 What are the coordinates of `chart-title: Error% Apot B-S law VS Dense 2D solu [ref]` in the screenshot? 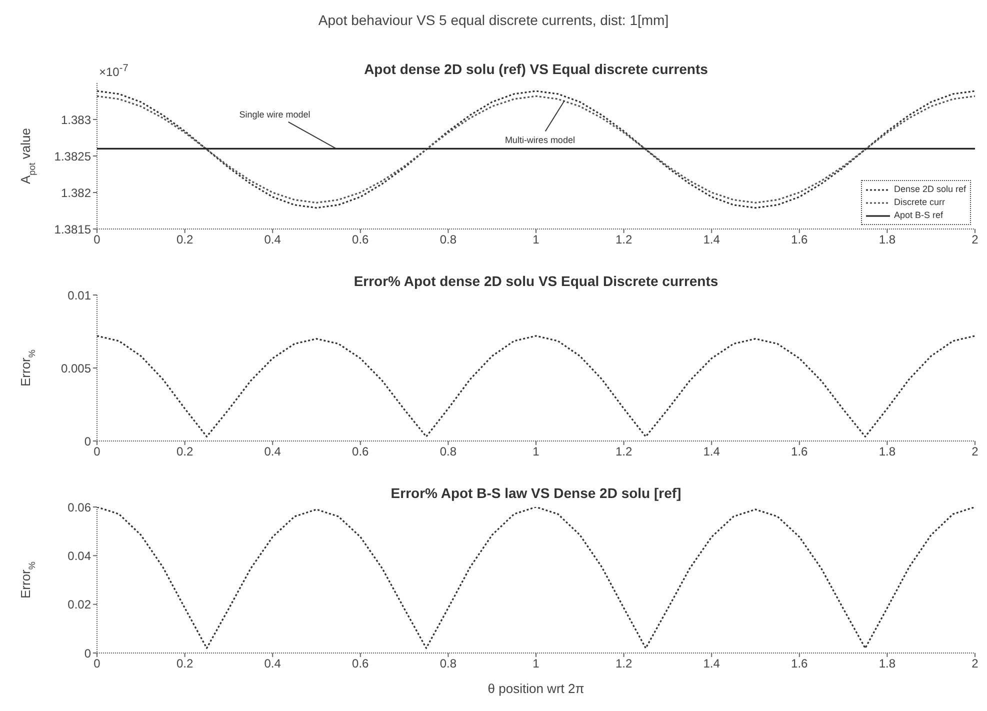 It's located at (536, 493).